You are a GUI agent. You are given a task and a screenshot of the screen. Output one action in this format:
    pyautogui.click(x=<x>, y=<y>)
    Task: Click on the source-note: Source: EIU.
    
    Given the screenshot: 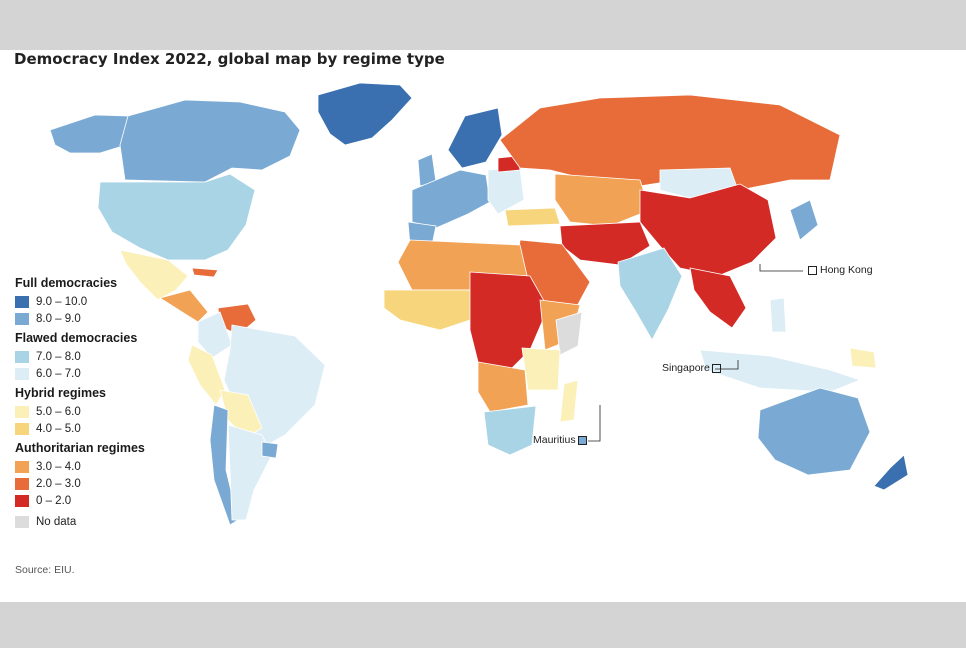 What is the action you would take?
    pyautogui.click(x=45, y=570)
    